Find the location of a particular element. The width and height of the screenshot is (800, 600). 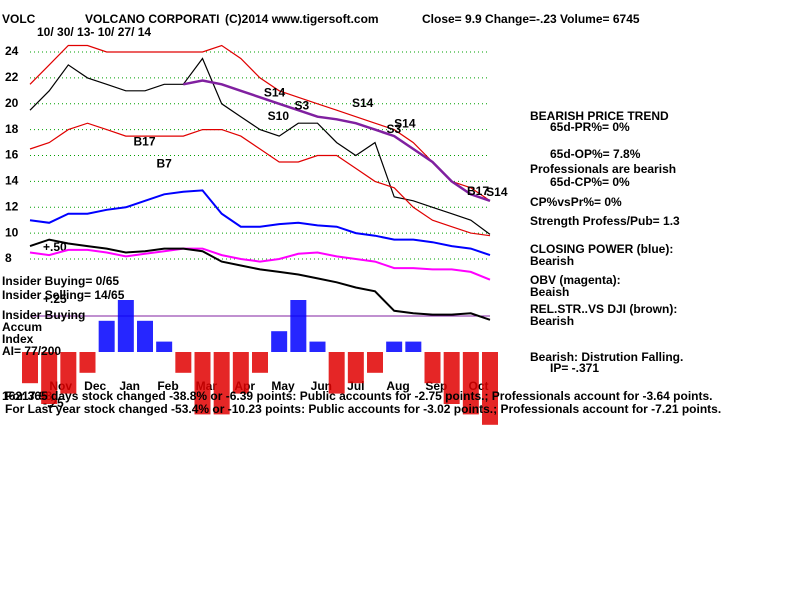

right-info: REL.STR..VS DJI (brown): is located at coordinates (603, 309).